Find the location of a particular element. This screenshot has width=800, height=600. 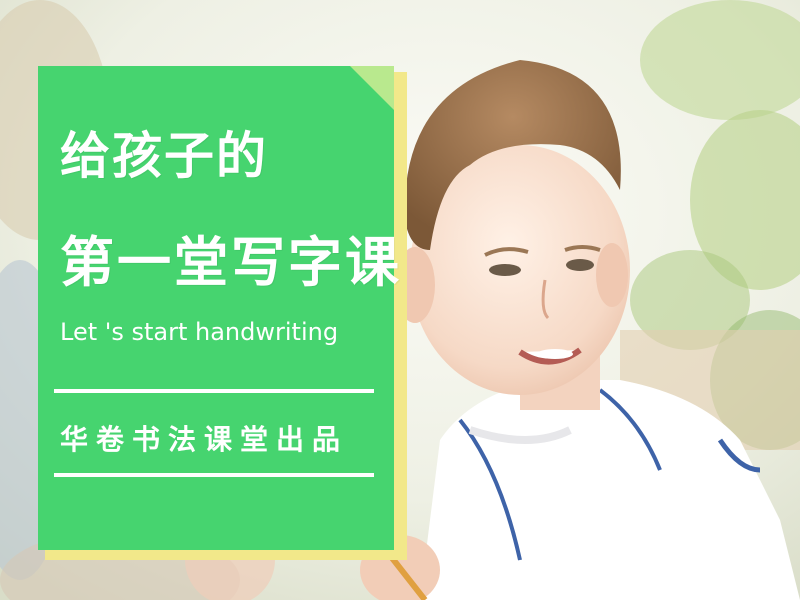

title-line-2: 第一堂写字课 is located at coordinates (231, 262).